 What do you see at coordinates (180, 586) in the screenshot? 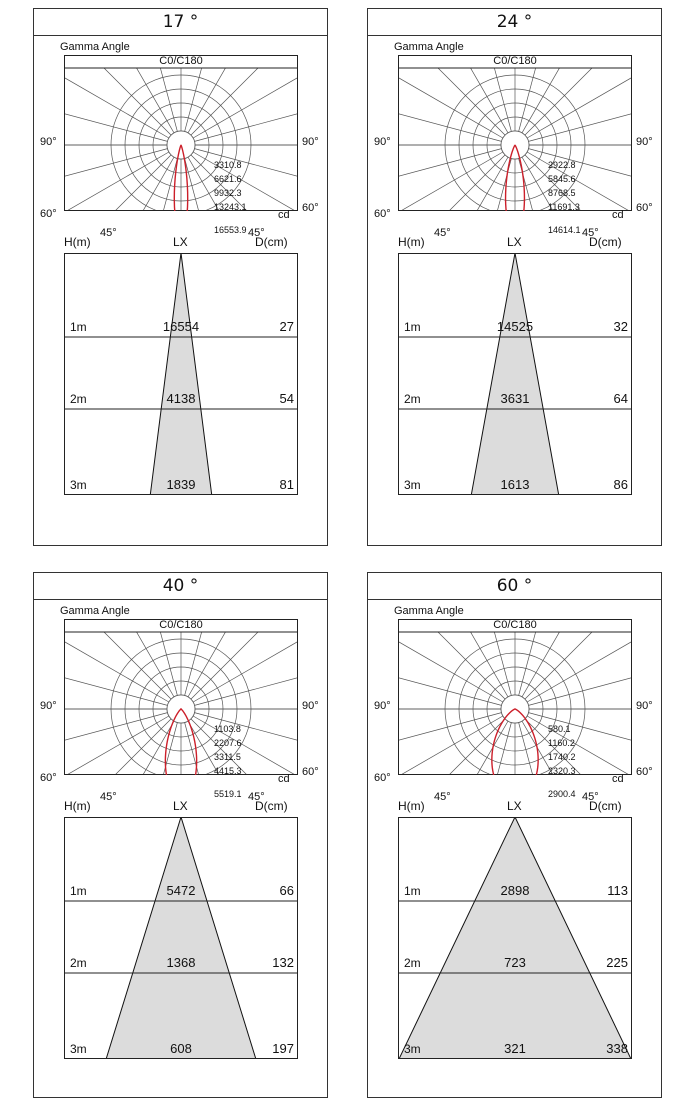
I see `panel-title: 40 °` at bounding box center [180, 586].